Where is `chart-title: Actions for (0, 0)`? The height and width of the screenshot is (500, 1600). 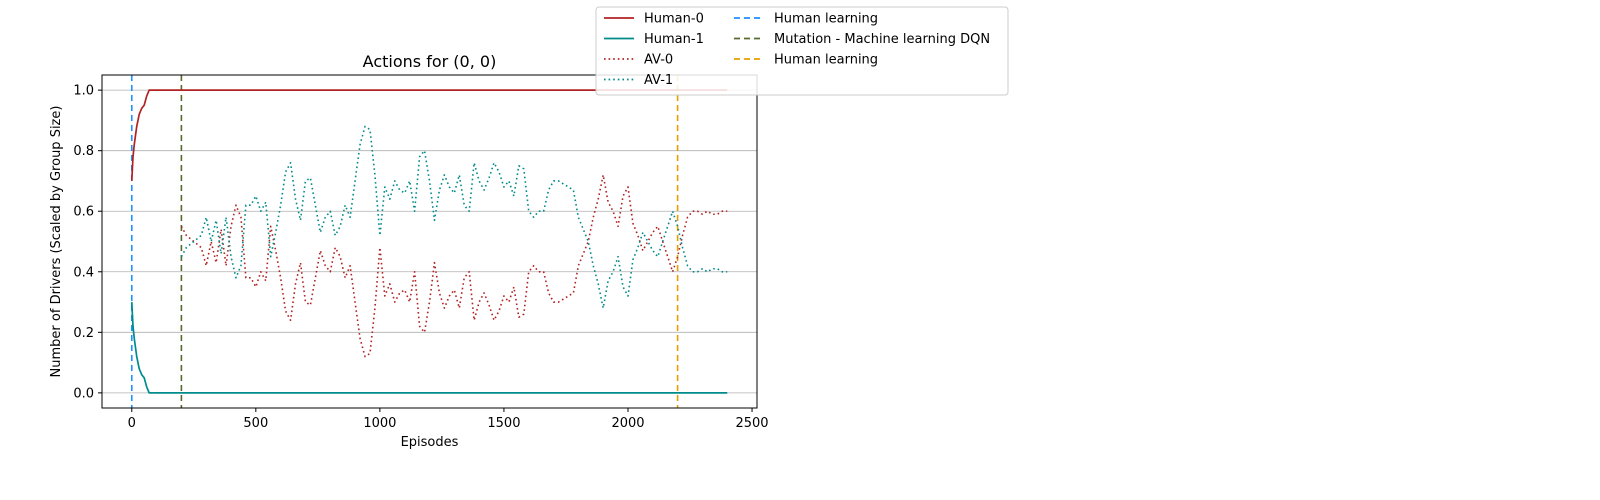
chart-title: Actions for (0, 0) is located at coordinates (430, 61).